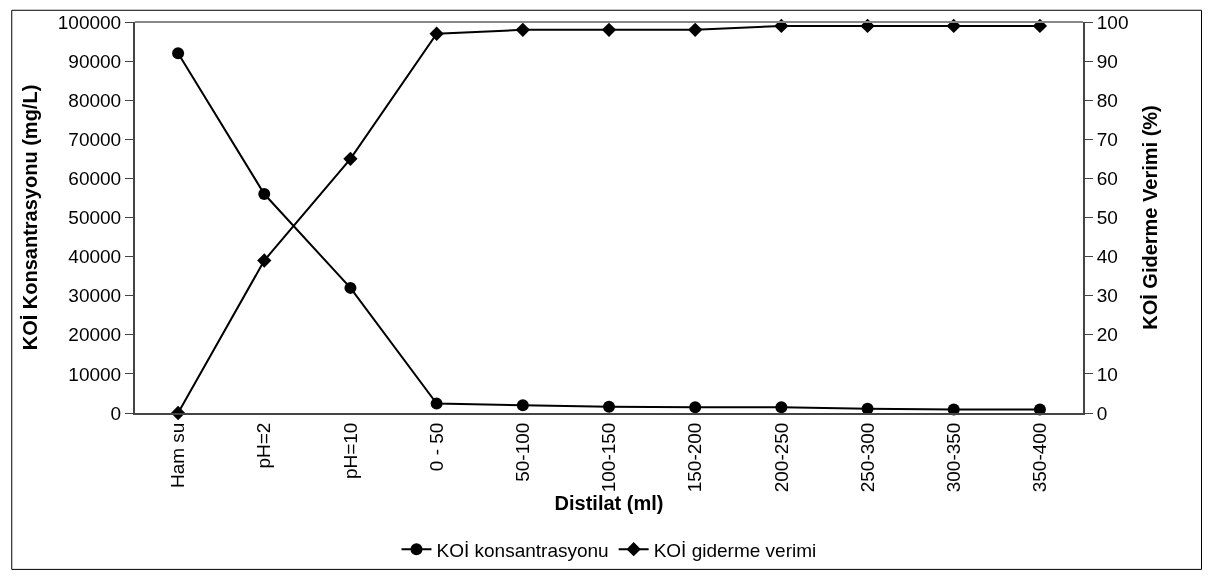  I want to click on y-tick-label: 50000, so click(95, 218).